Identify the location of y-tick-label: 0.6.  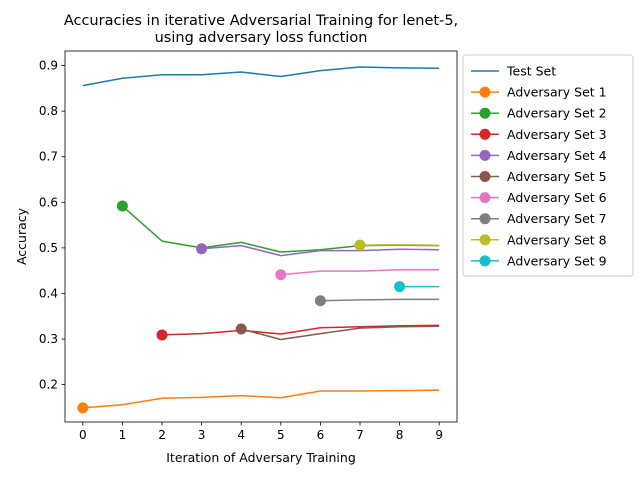
(48, 202).